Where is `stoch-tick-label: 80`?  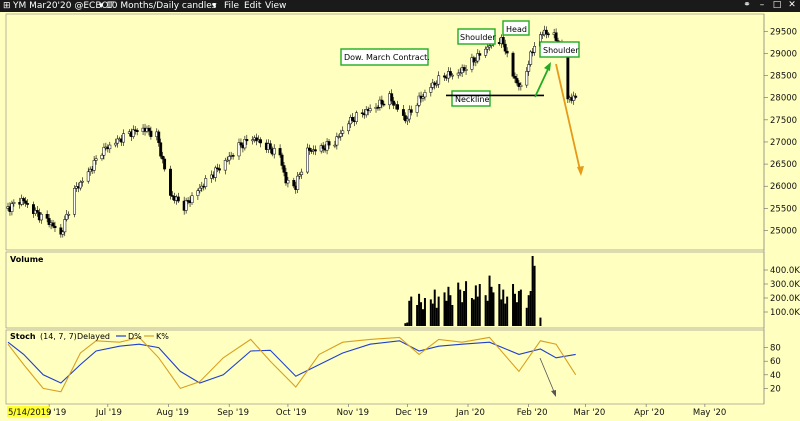
stoch-tick-label: 80 is located at coordinates (775, 349).